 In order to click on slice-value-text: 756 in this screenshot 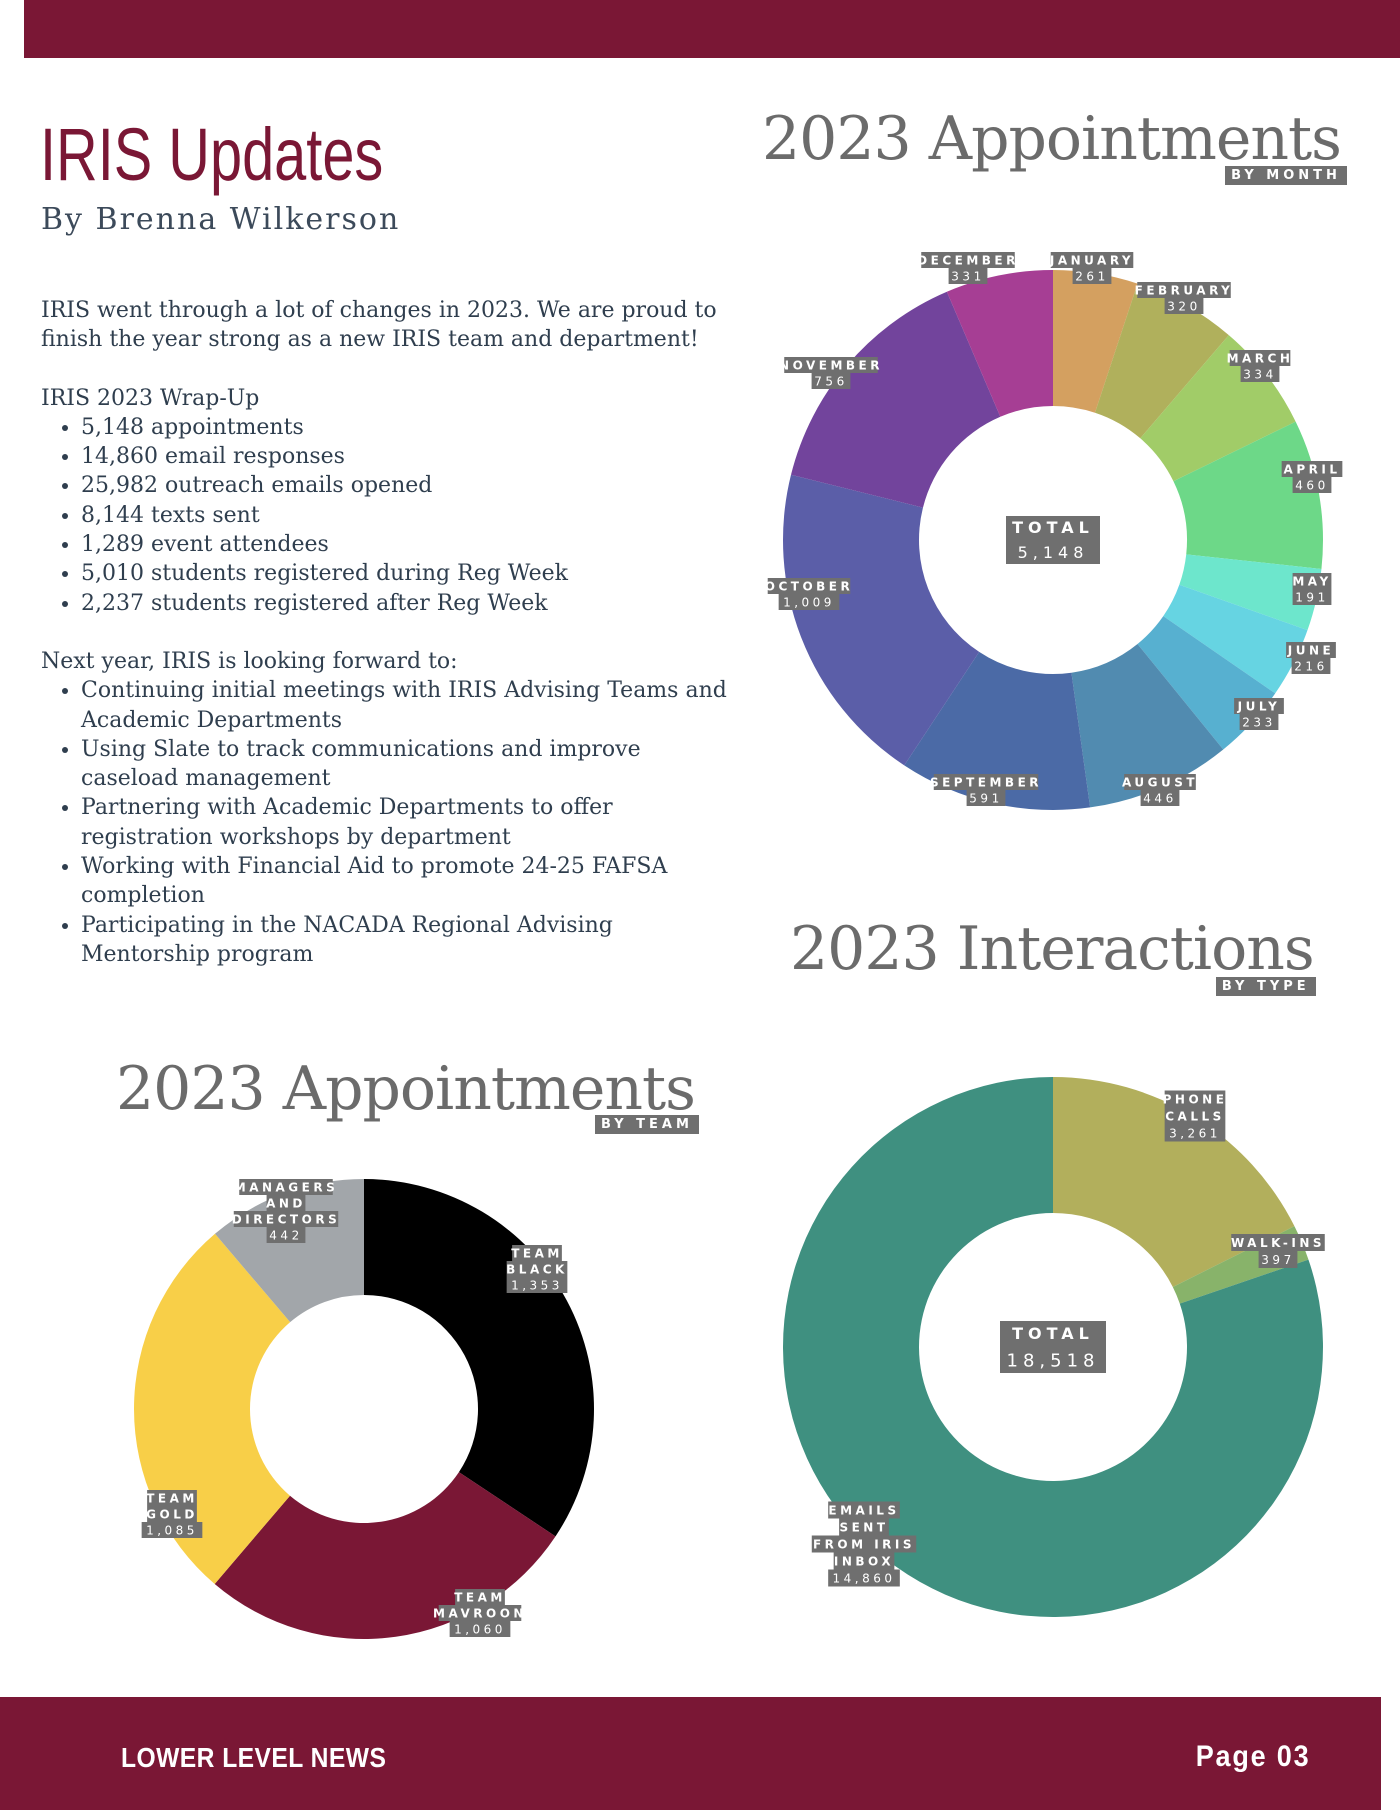, I will do `click(830, 381)`.